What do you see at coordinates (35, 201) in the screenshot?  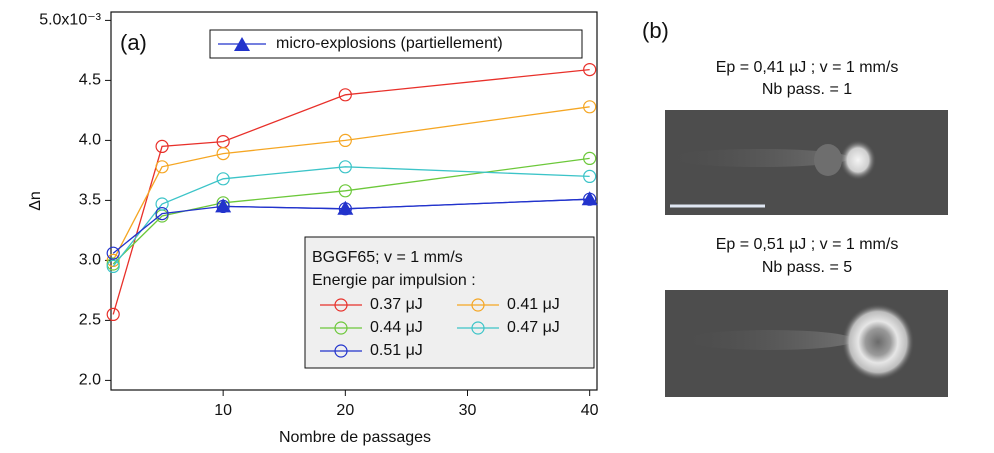 I see `y-axis-label: Δn` at bounding box center [35, 201].